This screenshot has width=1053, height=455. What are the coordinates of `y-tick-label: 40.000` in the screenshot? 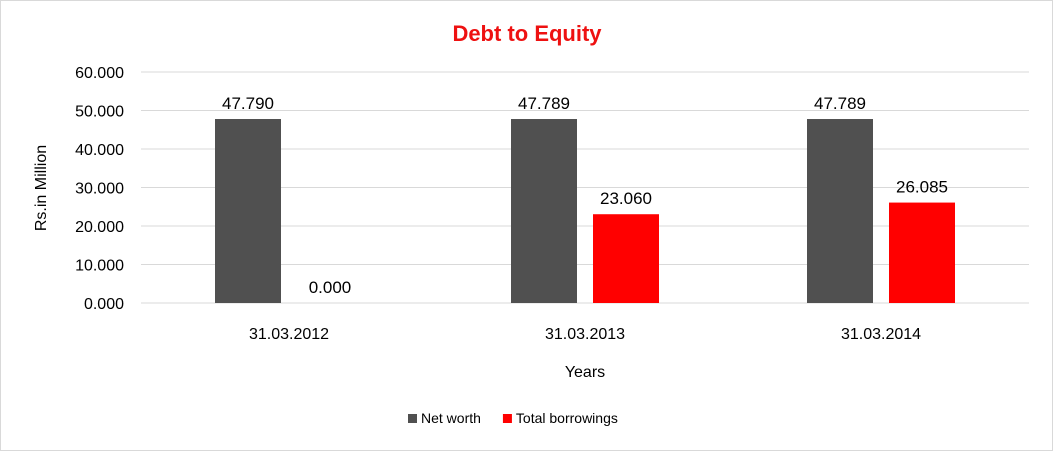 It's located at (99, 150).